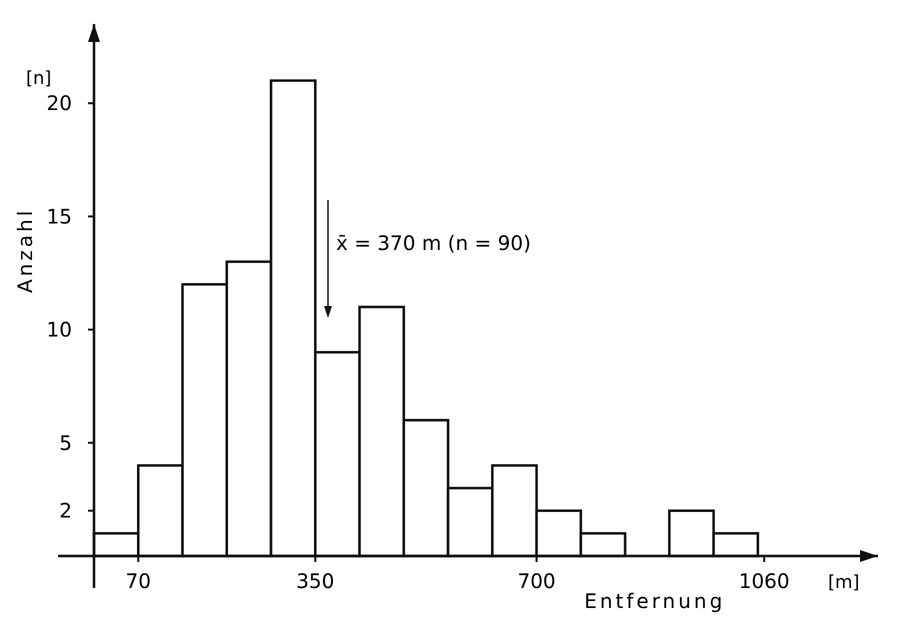  I want to click on annotation: x̄ = 370 m (n = 90), so click(433, 243).